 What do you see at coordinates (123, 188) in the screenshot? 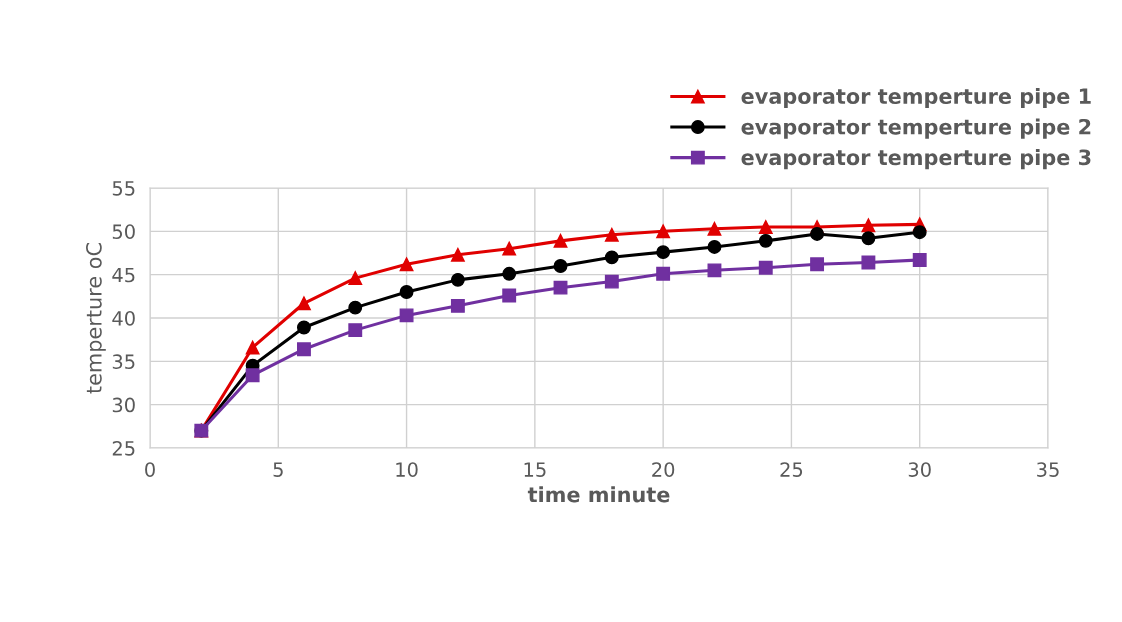
I see `y-tick-label: 55` at bounding box center [123, 188].